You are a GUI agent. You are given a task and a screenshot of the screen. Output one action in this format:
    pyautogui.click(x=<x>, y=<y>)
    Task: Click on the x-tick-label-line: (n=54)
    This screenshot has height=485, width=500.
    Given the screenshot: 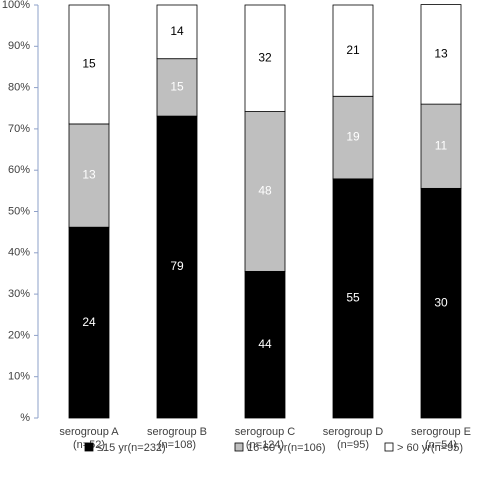 What is the action you would take?
    pyautogui.click(x=441, y=445)
    